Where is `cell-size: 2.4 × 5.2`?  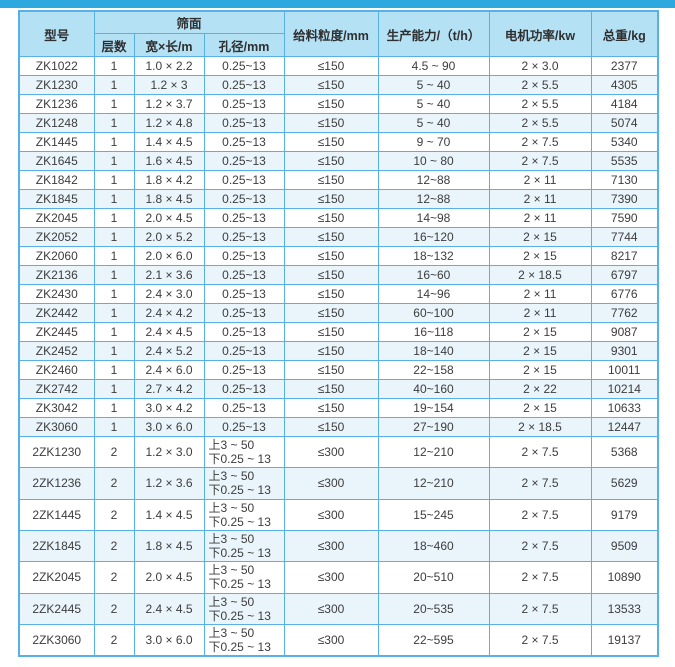 cell-size: 2.4 × 5.2 is located at coordinates (169, 351).